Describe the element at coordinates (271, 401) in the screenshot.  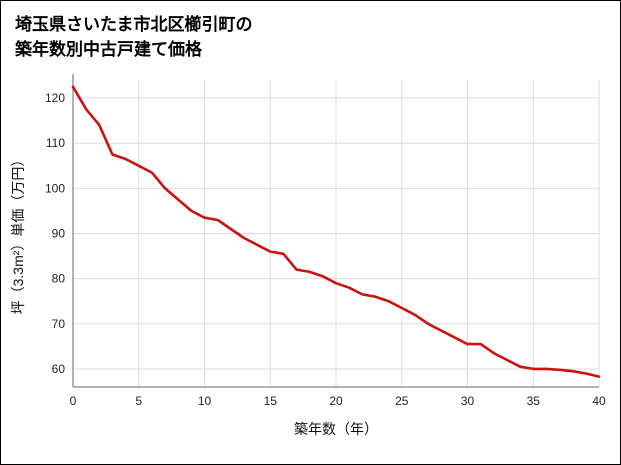
I see `x-tick-label: 15` at that location.